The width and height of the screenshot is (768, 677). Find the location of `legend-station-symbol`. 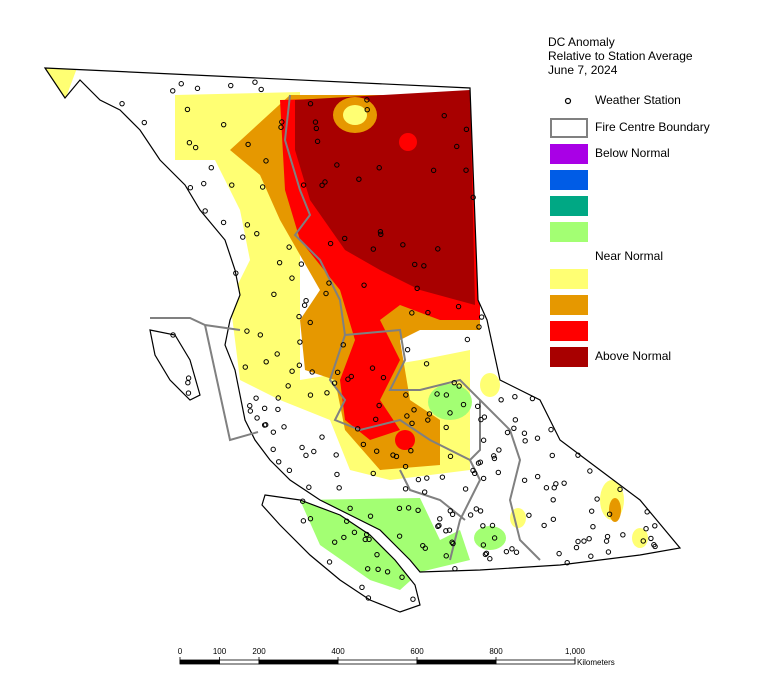

legend-station-symbol is located at coordinates (568, 101).